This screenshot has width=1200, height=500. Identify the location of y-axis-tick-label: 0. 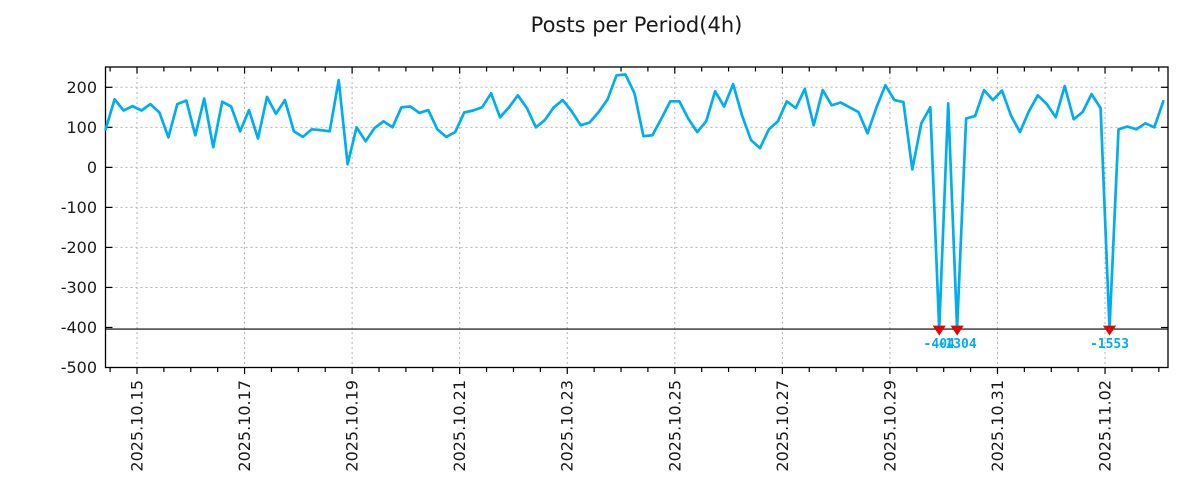
(92, 167).